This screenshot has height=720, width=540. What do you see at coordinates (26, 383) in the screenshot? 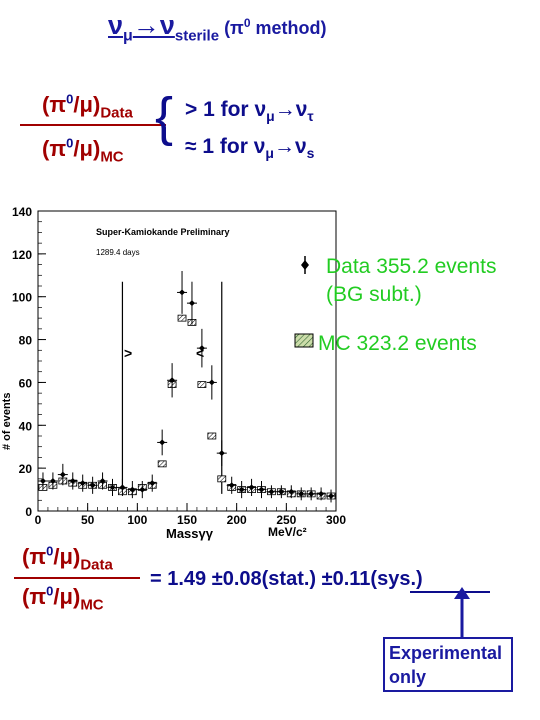
I see `y-tick-label: 60` at bounding box center [26, 383].